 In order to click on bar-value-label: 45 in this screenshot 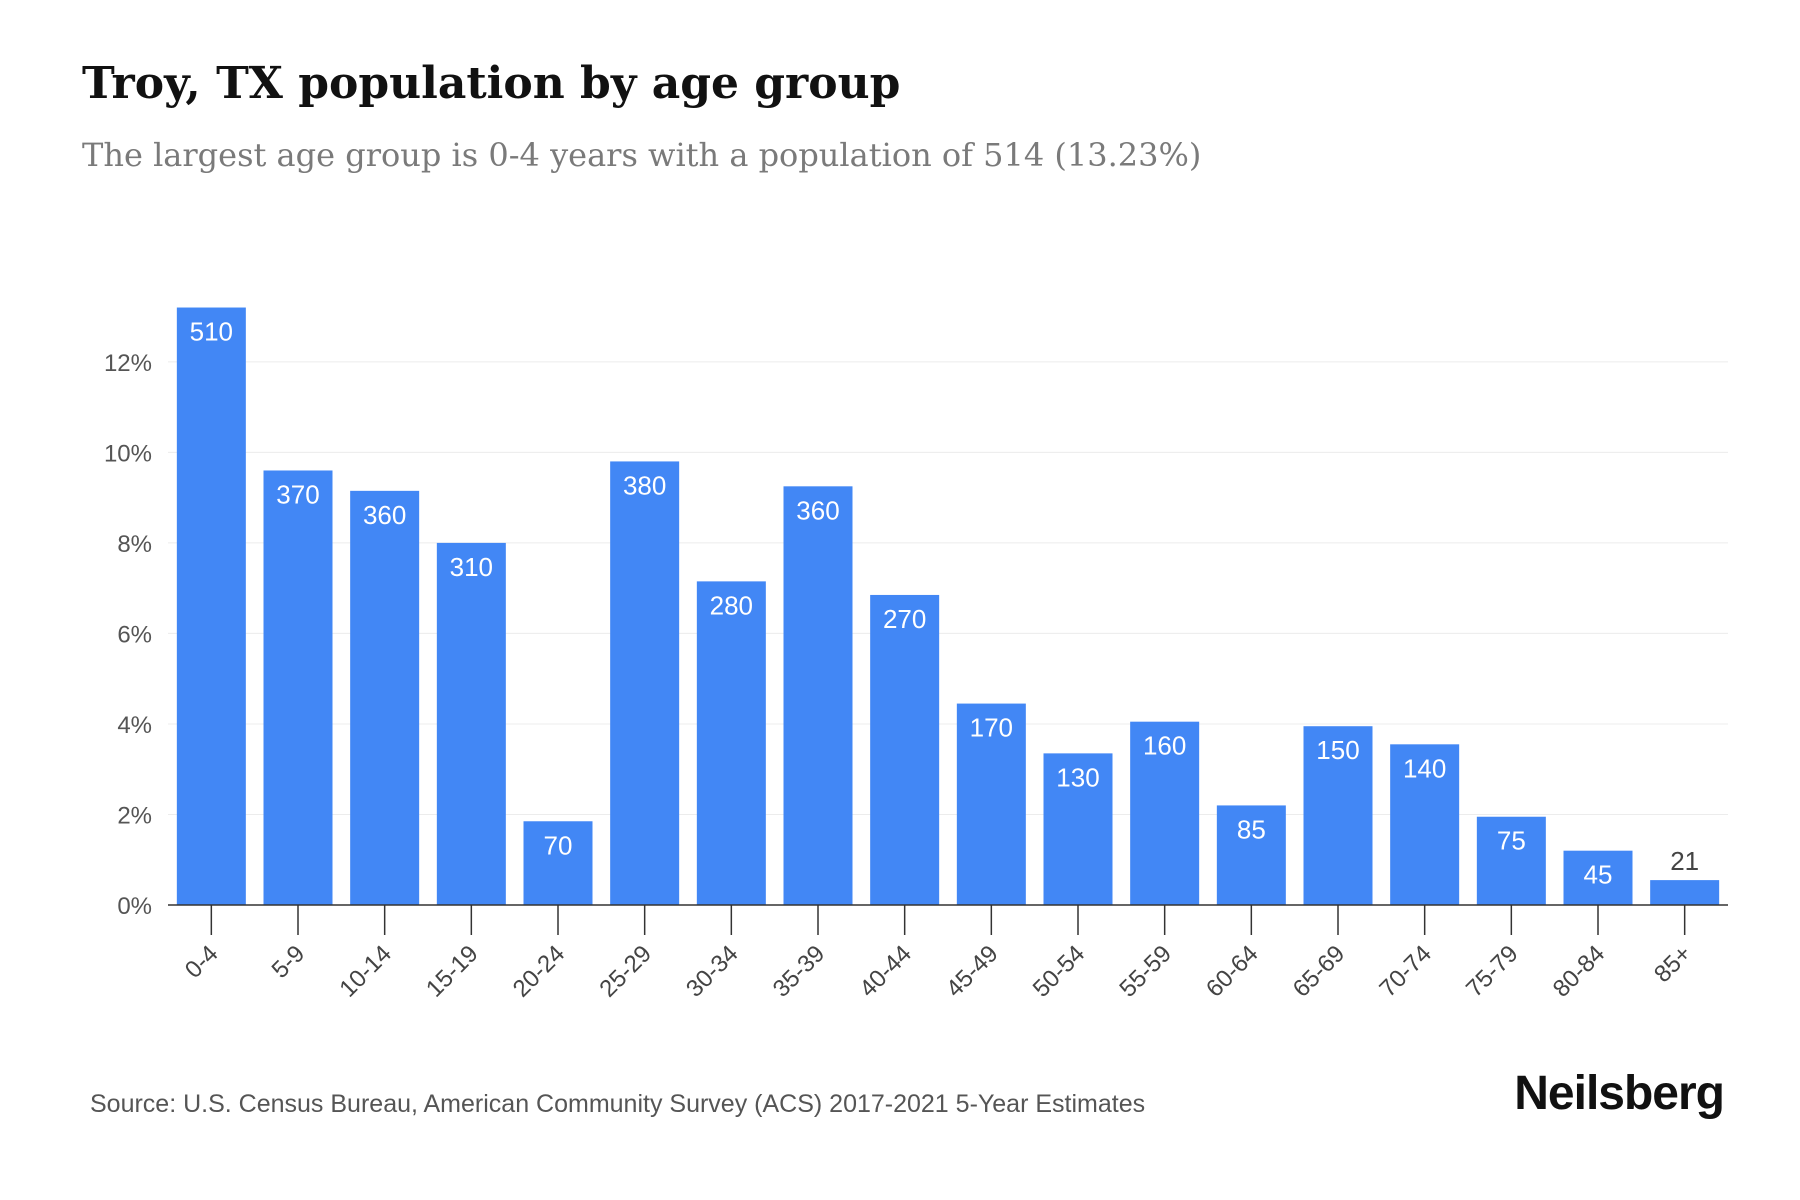, I will do `click(1598, 875)`.